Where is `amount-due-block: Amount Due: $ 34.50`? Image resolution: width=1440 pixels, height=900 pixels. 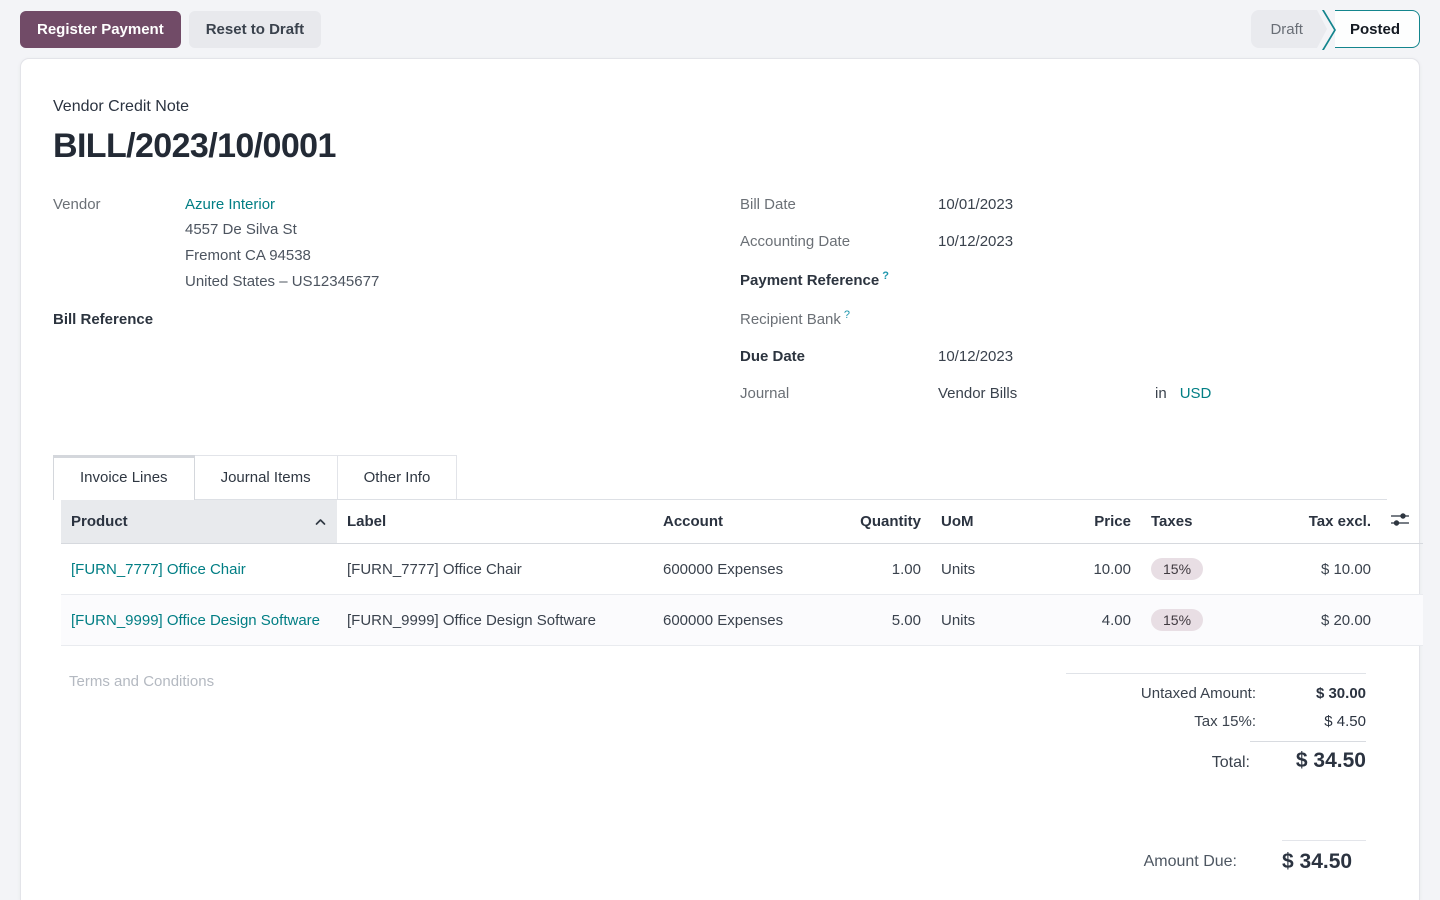 amount-due-block: Amount Due: $ 34.50 is located at coordinates (709, 857).